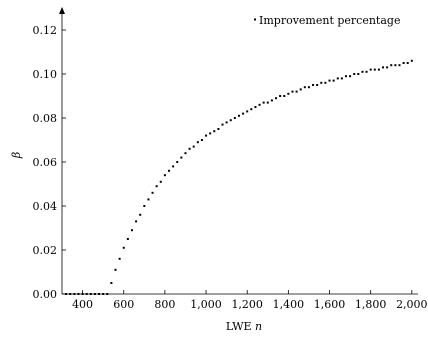 This screenshot has width=428, height=339. Describe the element at coordinates (371, 304) in the screenshot. I see `x-tick-label: 1,800` at that location.